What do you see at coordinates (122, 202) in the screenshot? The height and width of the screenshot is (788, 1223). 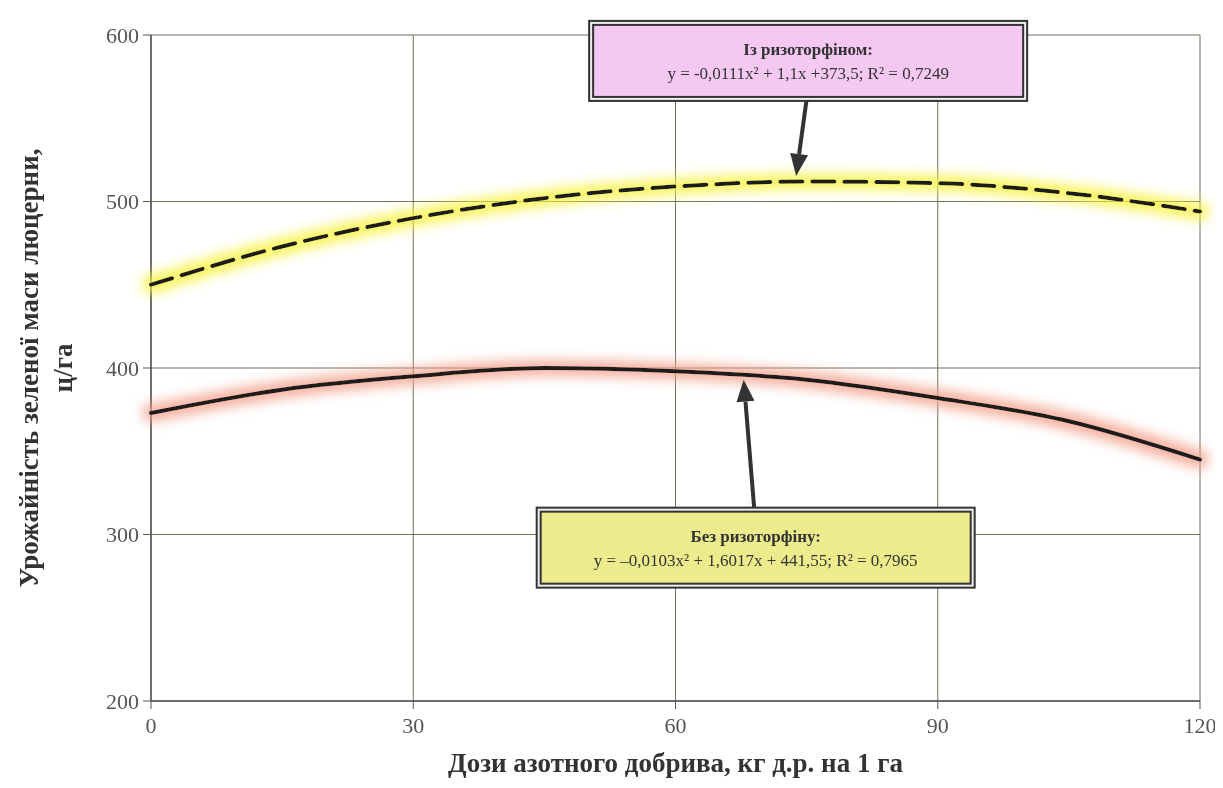 I see `y-tick-label: 500` at bounding box center [122, 202].